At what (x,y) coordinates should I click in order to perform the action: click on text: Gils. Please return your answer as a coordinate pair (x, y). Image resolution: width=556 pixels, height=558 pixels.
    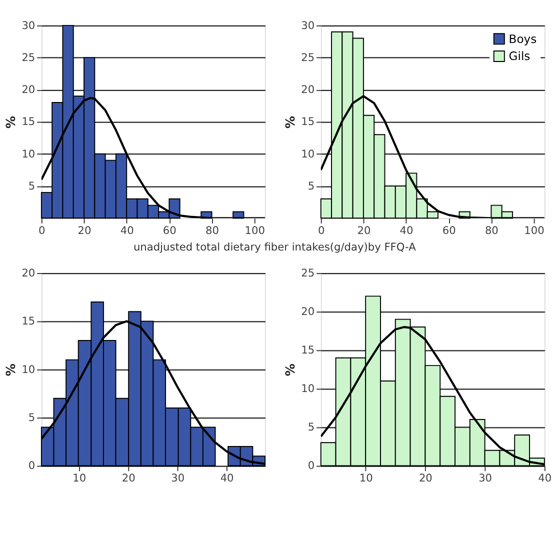
    Looking at the image, I should click on (519, 56).